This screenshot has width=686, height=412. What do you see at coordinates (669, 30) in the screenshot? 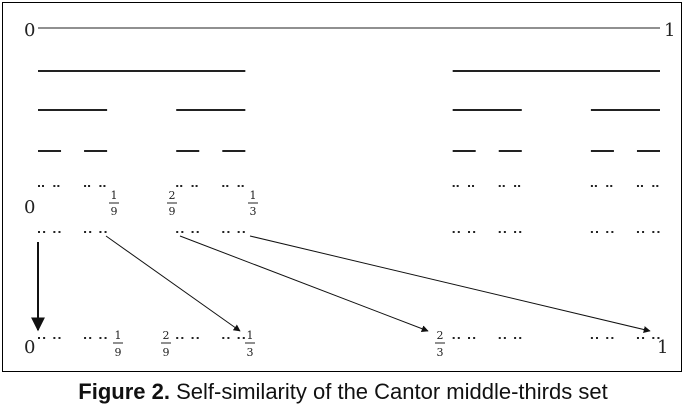
I see `label-one-top: 1` at bounding box center [669, 30].